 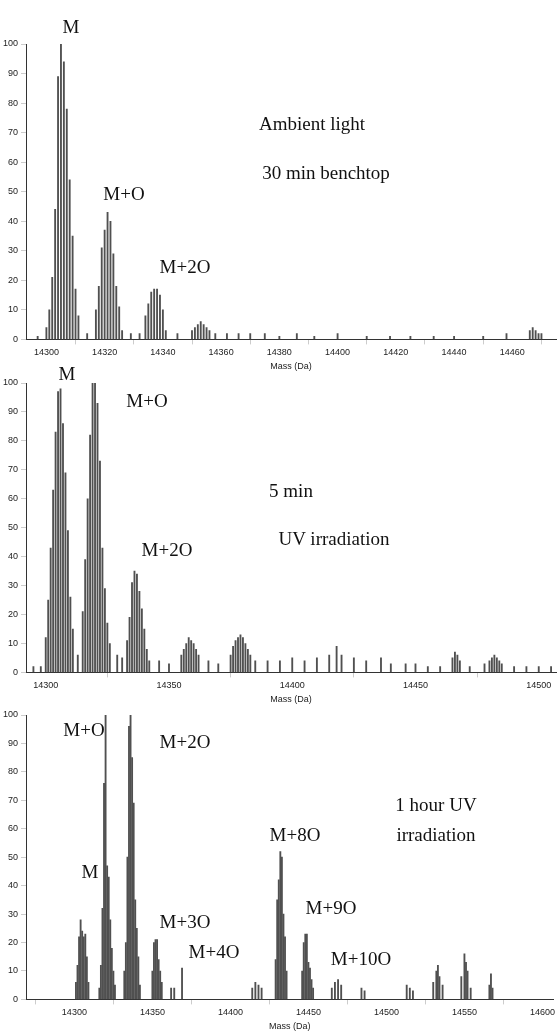 I want to click on annotation: 1 hour UV, so click(x=436, y=804).